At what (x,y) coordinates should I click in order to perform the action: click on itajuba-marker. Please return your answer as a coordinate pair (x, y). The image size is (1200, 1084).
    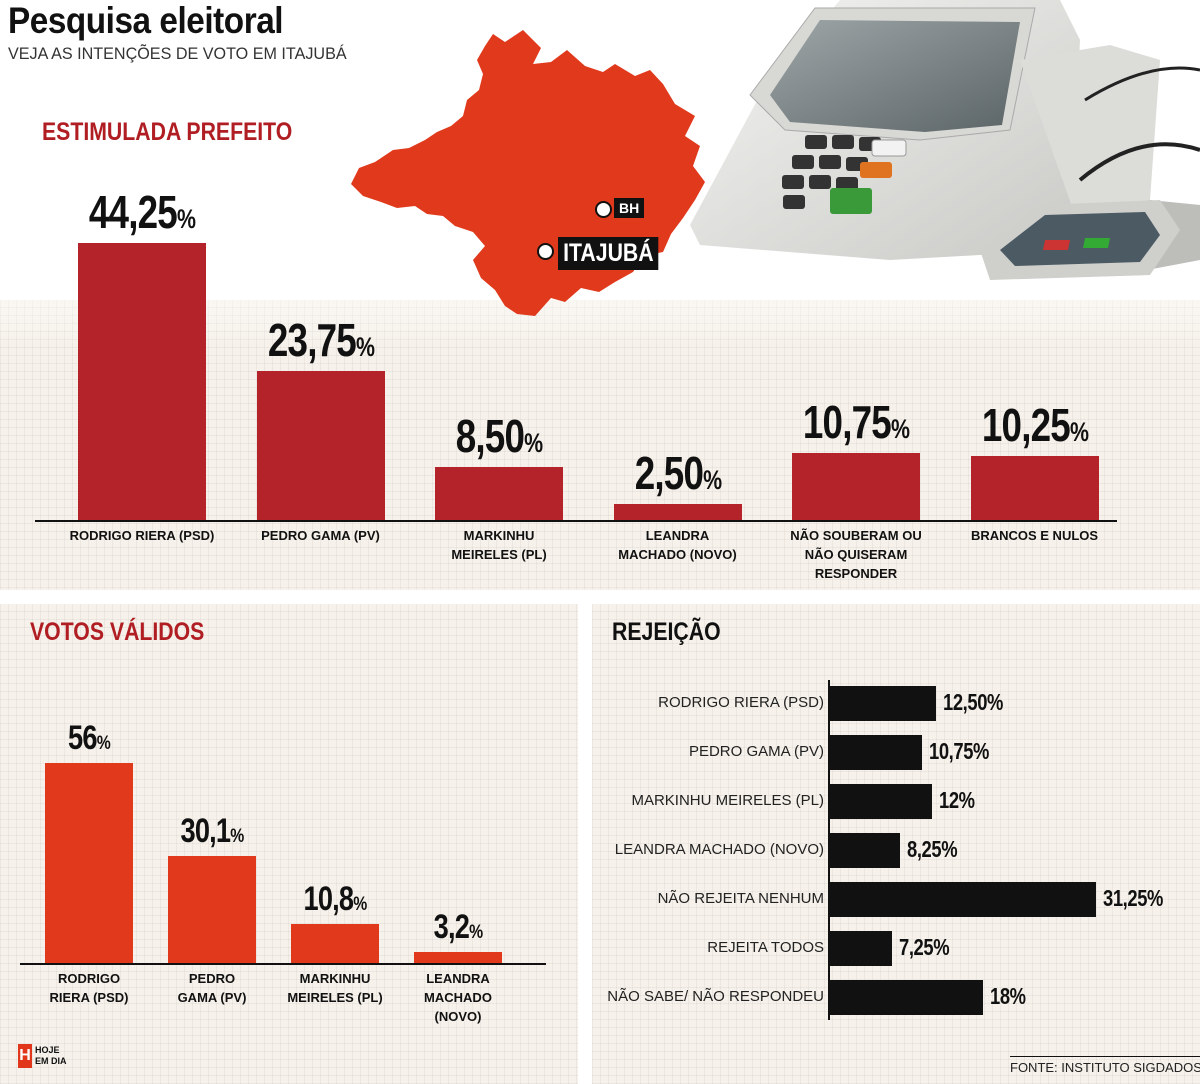
    Looking at the image, I should click on (545, 251).